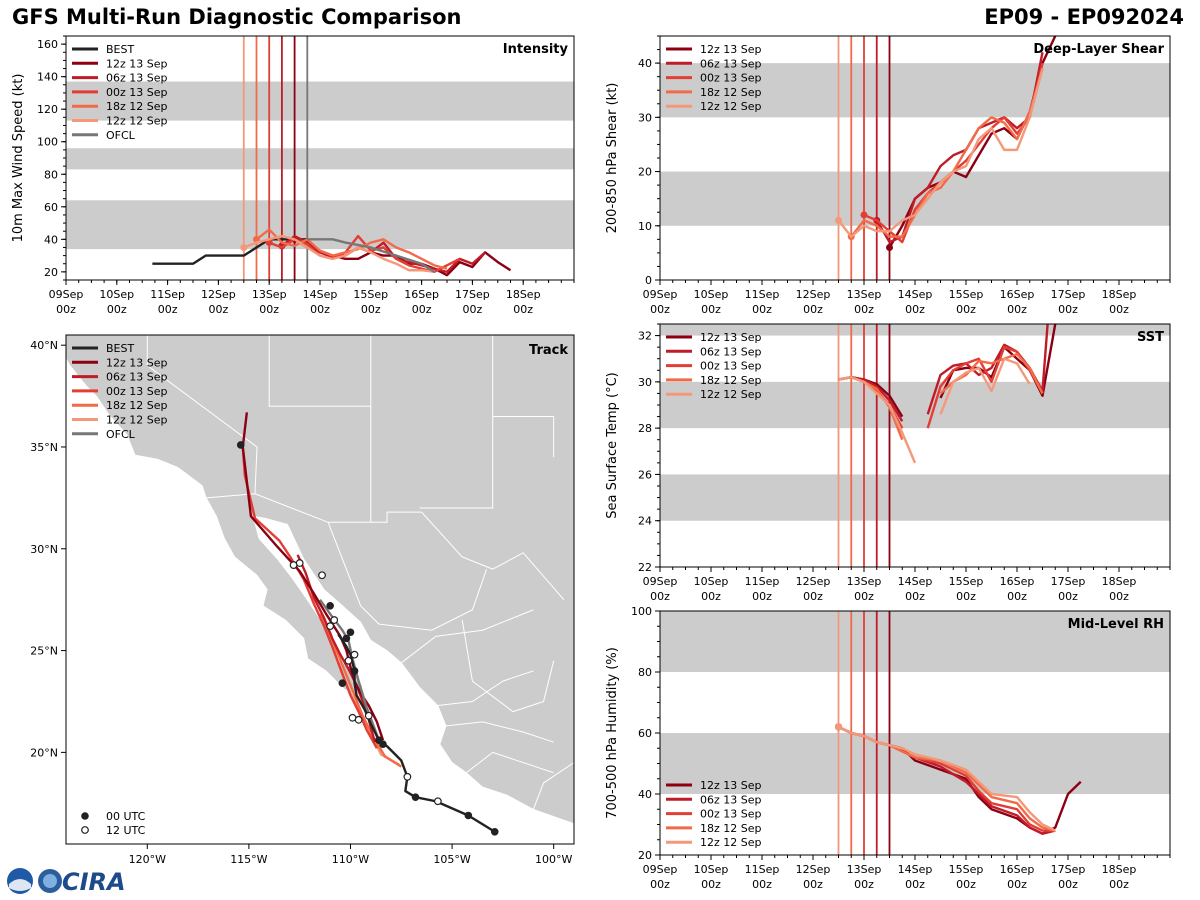 This screenshot has width=1200, height=900. I want to click on track-line-ofcl, so click(350, 669).